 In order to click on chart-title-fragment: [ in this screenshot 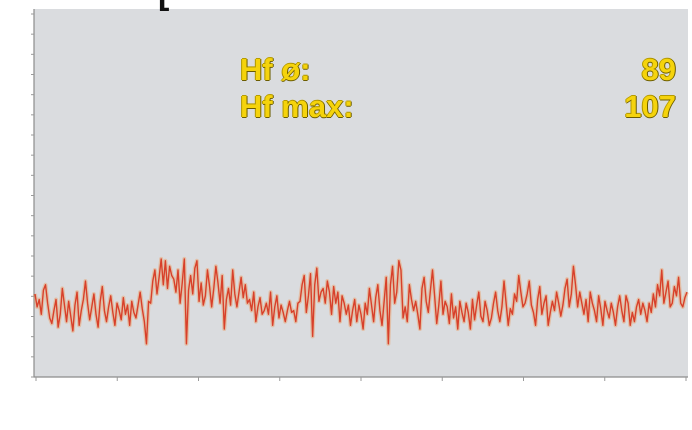, I will do `click(164, 6)`.